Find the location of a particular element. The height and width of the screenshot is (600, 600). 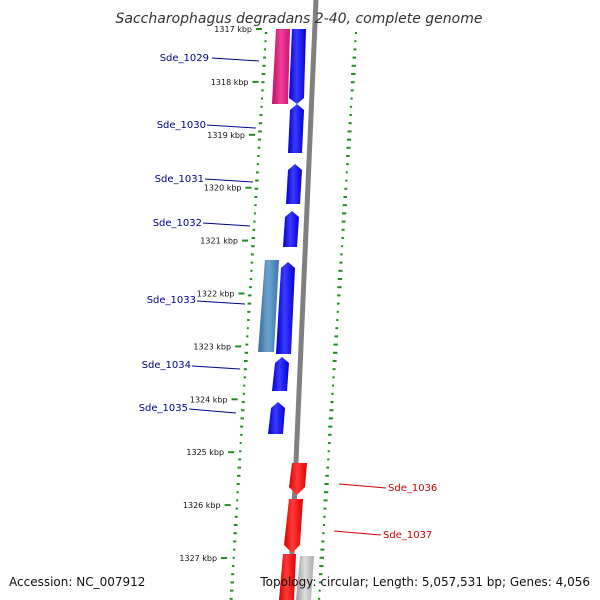

gene-label-sde-1033: Sde_1033 is located at coordinates (171, 300).